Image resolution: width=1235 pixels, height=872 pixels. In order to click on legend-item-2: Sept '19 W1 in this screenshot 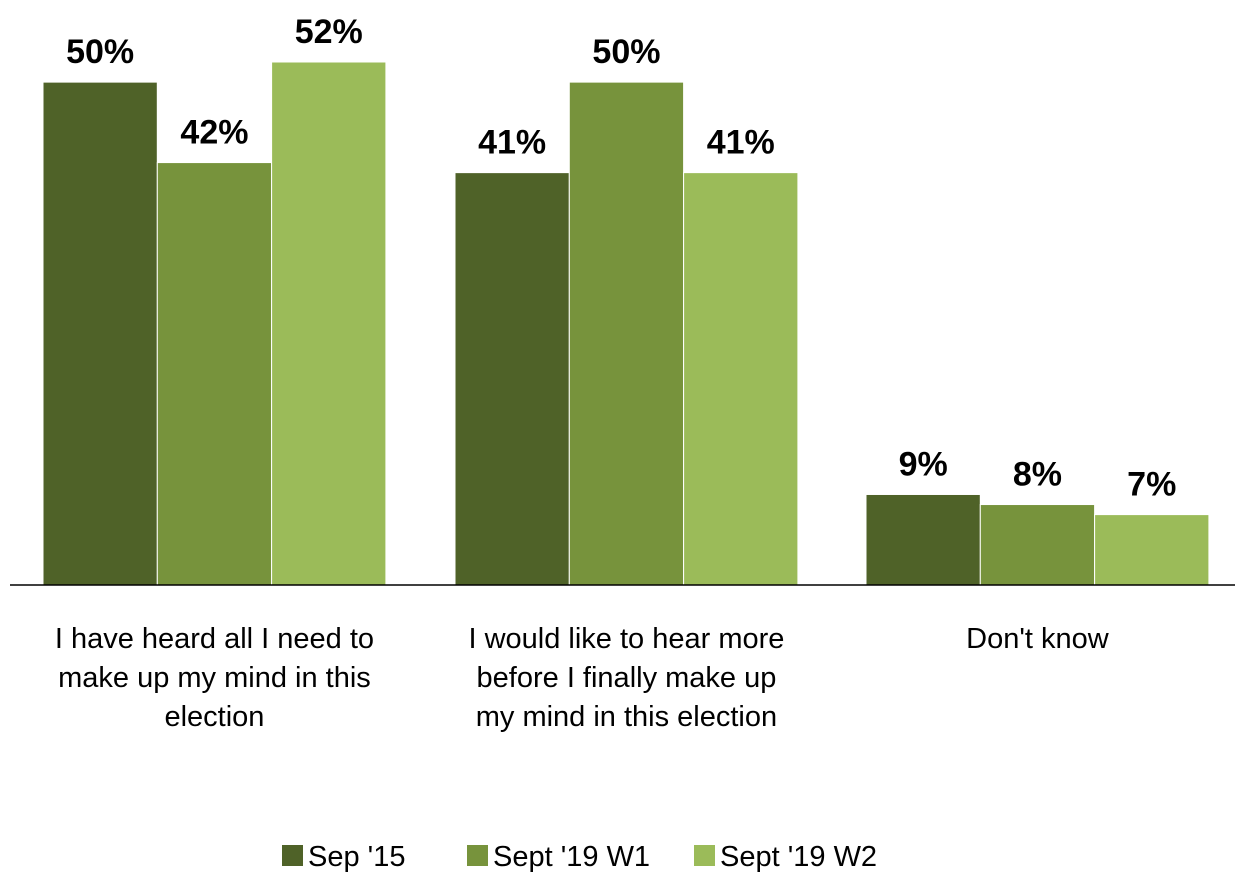, I will do `click(558, 856)`.